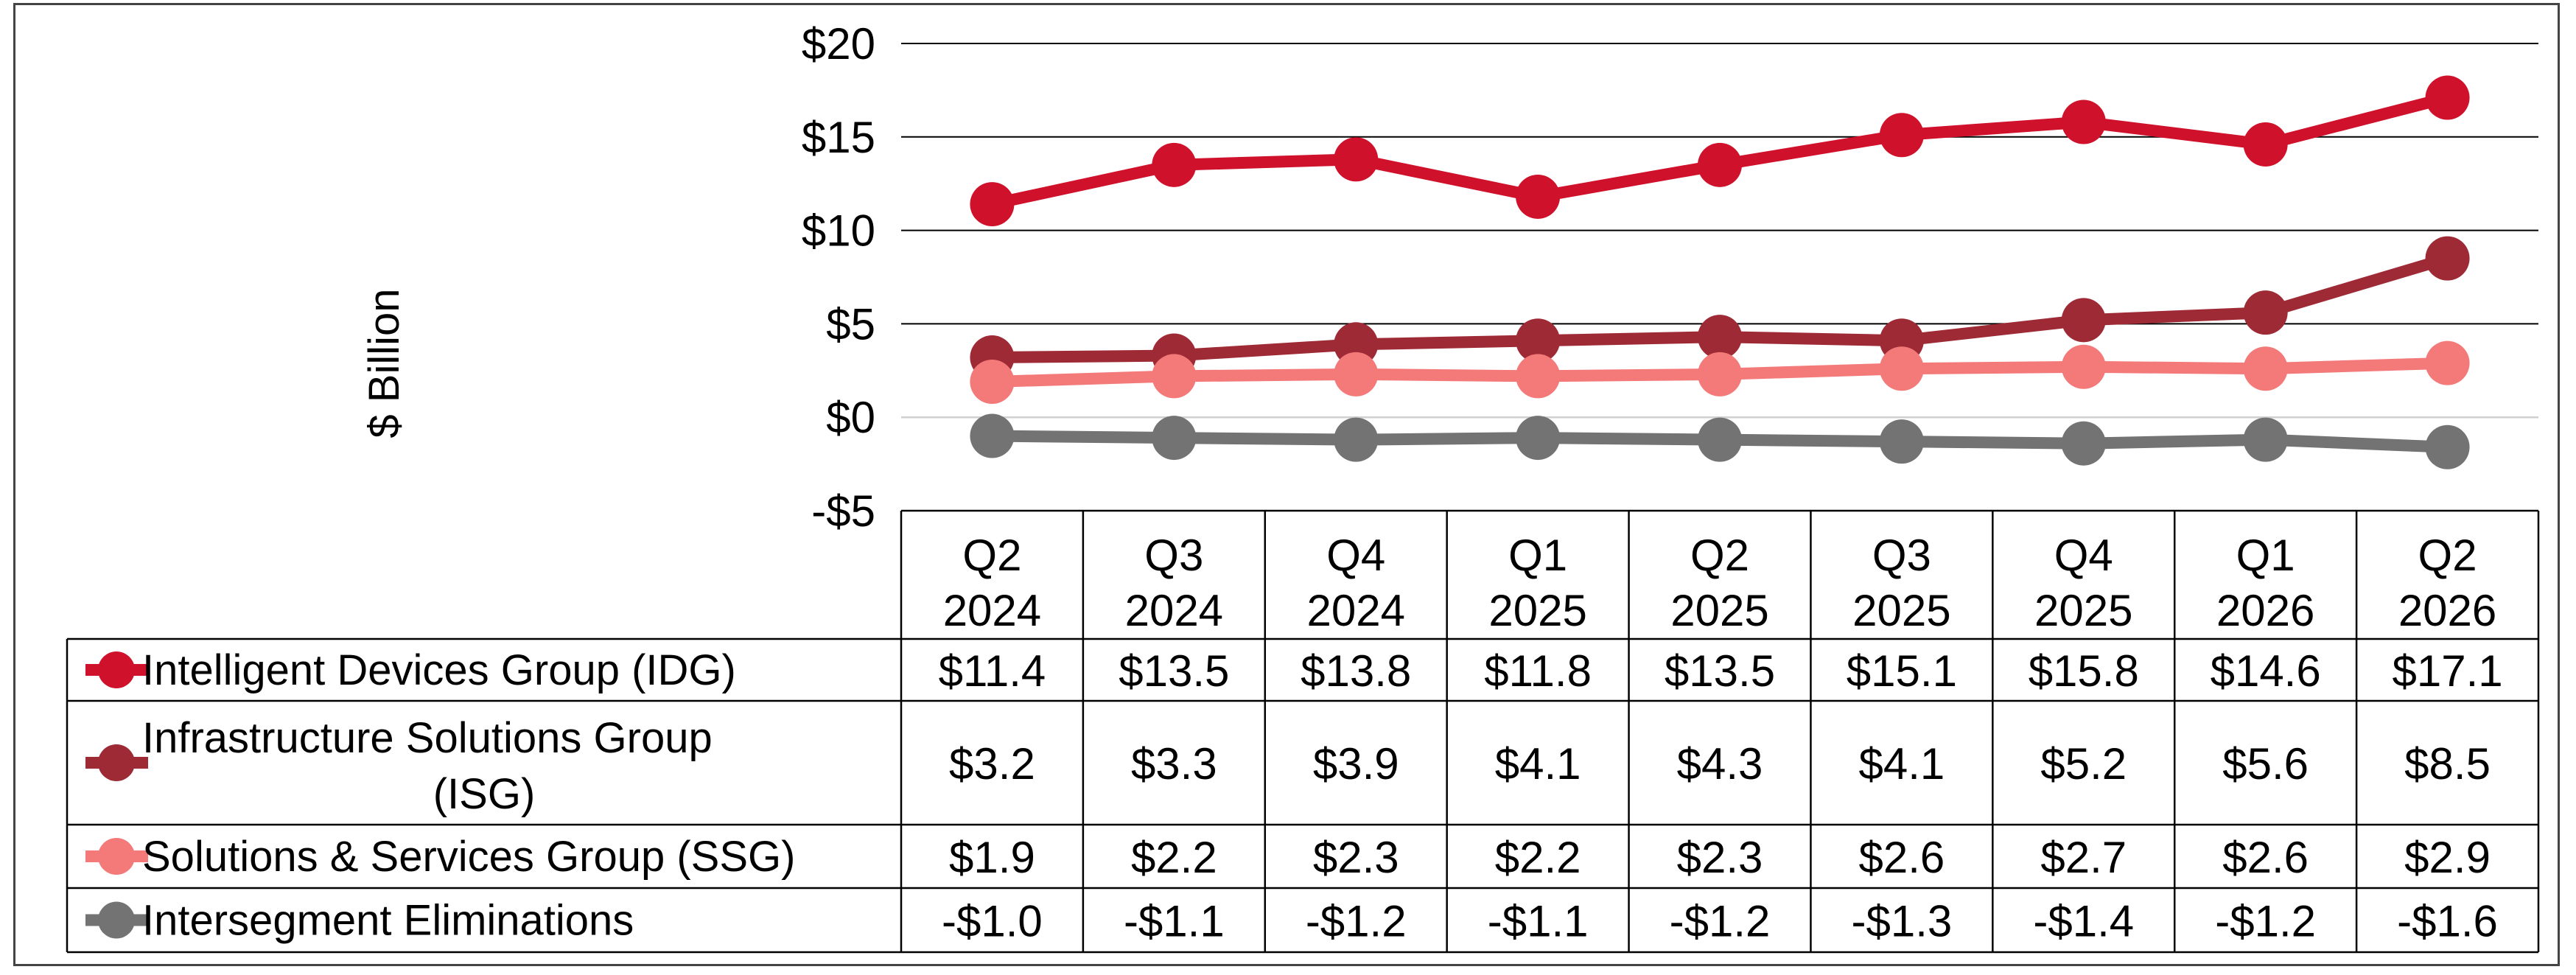 This screenshot has width=2576, height=975. I want to click on data-table-value: -$1.3, so click(1902, 921).